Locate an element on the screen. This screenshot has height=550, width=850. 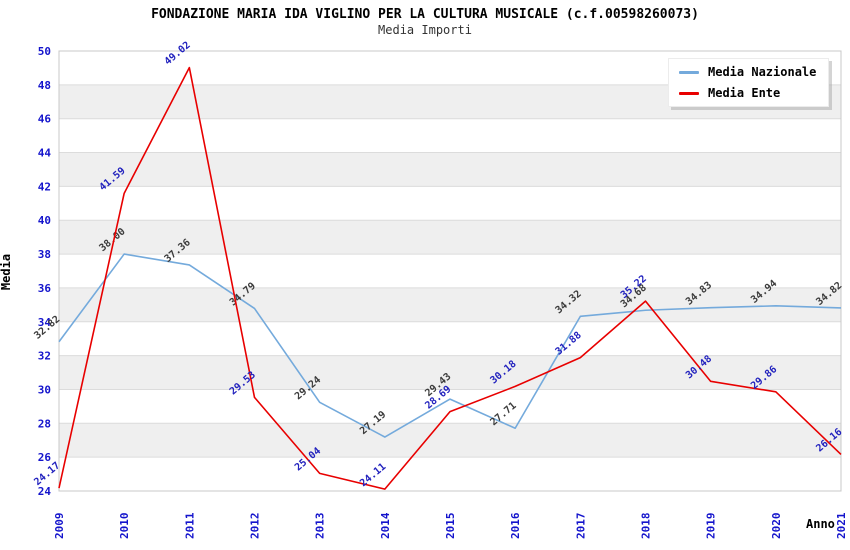
legend: Media Nazionale Media Ente is located at coordinates (749, 82).